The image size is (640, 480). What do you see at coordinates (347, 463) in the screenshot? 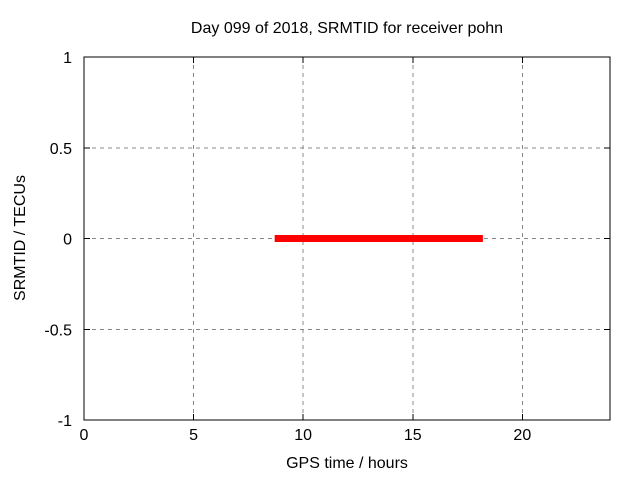
I see `x-axis-label: GPS time / hours` at bounding box center [347, 463].